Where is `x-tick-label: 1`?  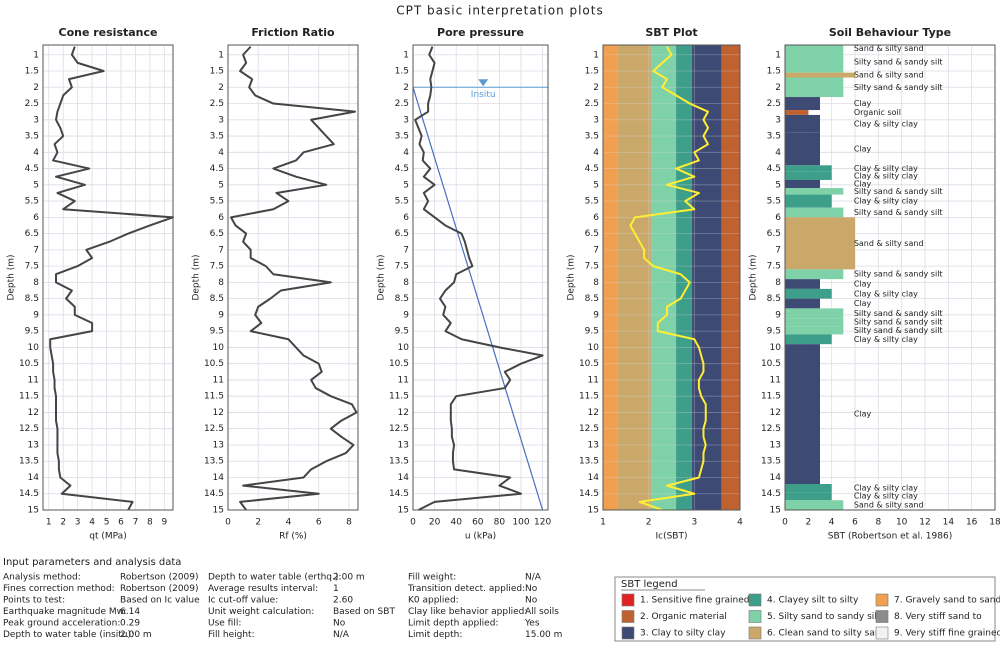
x-tick-label: 1 is located at coordinates (603, 523).